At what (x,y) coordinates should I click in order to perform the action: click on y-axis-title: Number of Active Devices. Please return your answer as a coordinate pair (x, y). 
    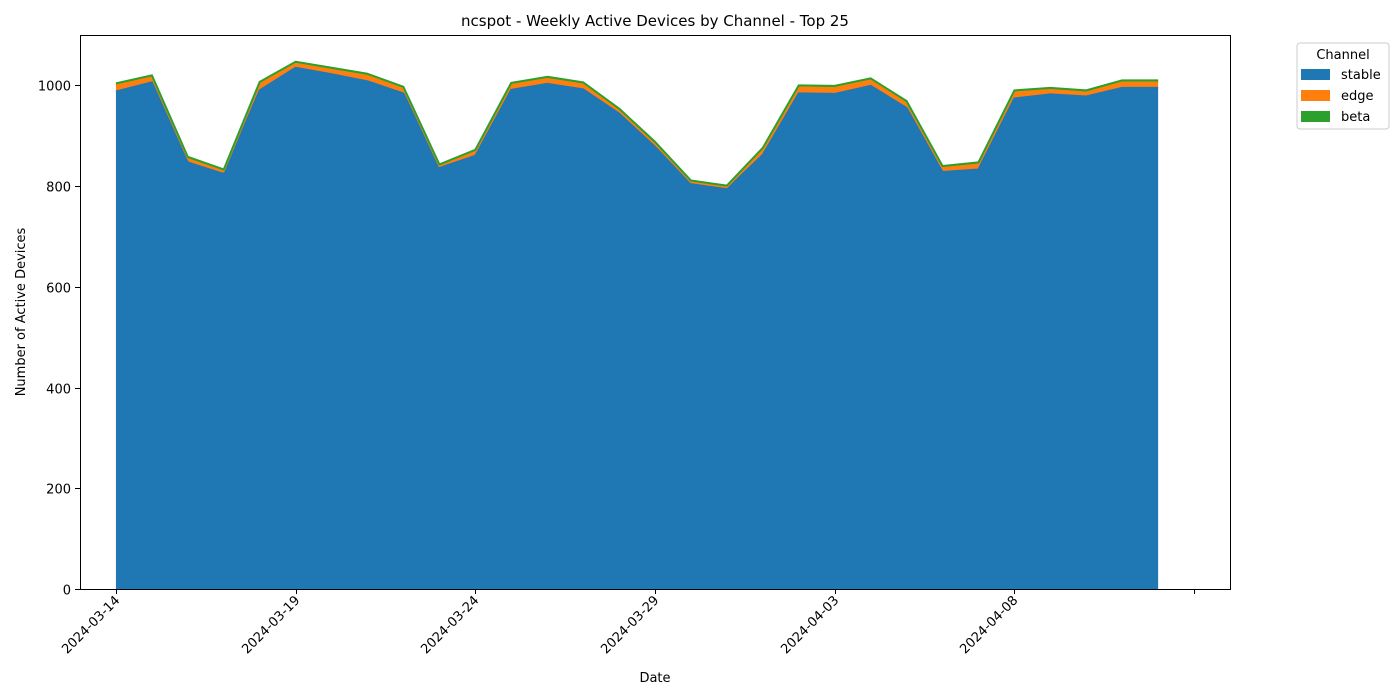
    Looking at the image, I should click on (21, 311).